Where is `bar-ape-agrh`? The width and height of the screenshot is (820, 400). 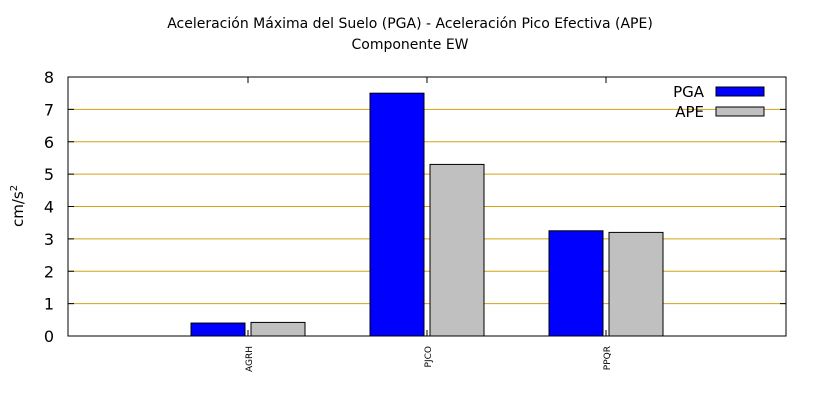
bar-ape-agrh is located at coordinates (278, 329).